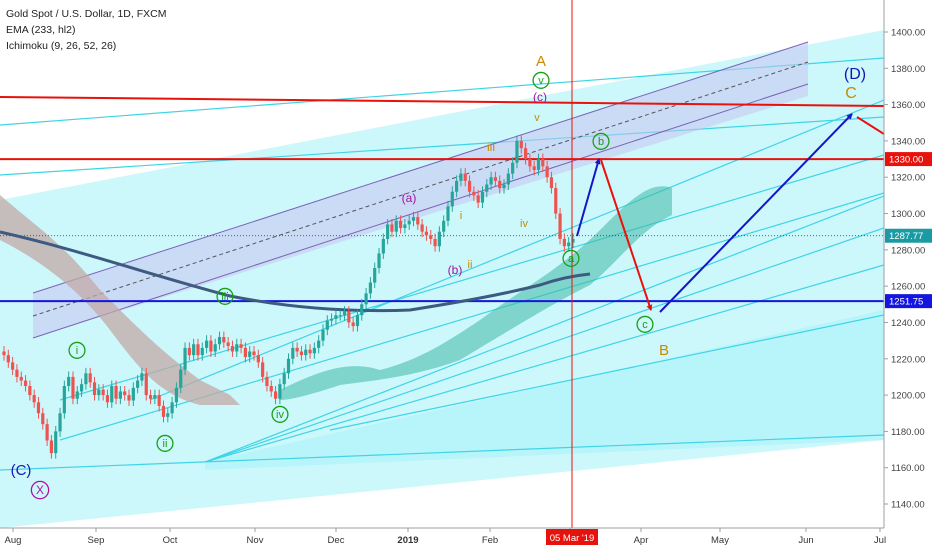 This screenshot has height=550, width=932. I want to click on y-tick-label: 1180.00, so click(908, 432).